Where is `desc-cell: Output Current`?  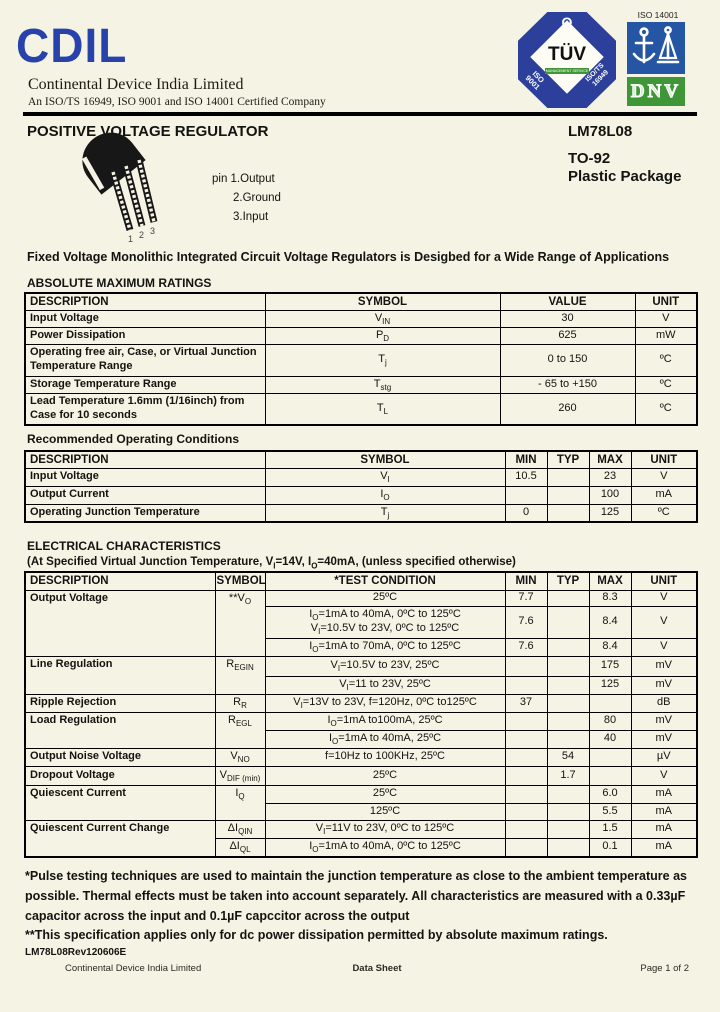
desc-cell: Output Current is located at coordinates (145, 495).